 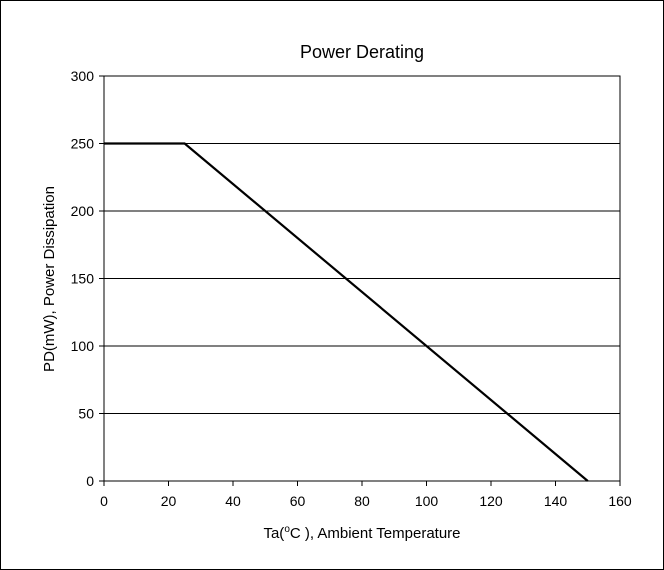 I want to click on x-tick-label: 40, so click(x=233, y=501).